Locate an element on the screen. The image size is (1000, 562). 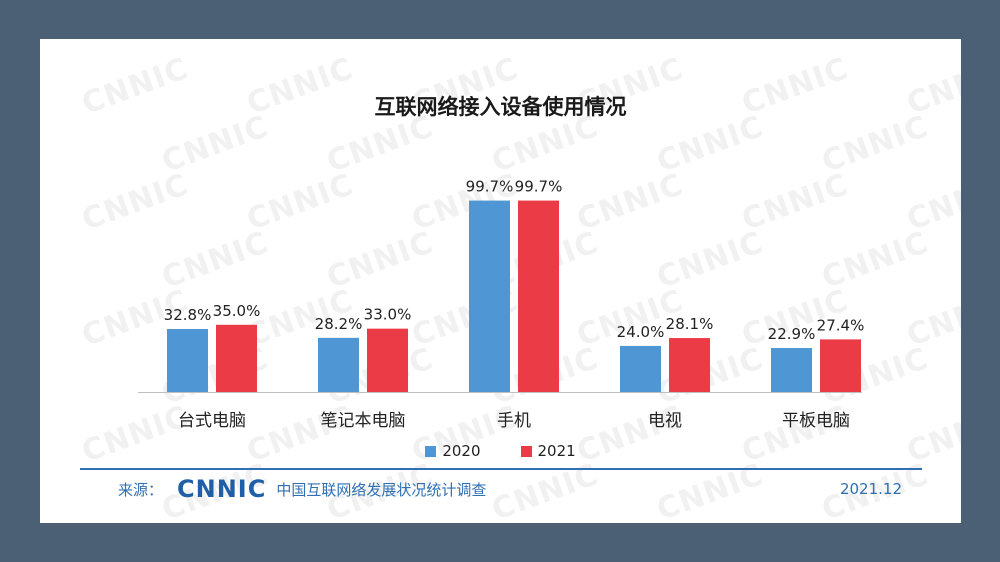
category-label-0: 台式电脑 is located at coordinates (212, 421).